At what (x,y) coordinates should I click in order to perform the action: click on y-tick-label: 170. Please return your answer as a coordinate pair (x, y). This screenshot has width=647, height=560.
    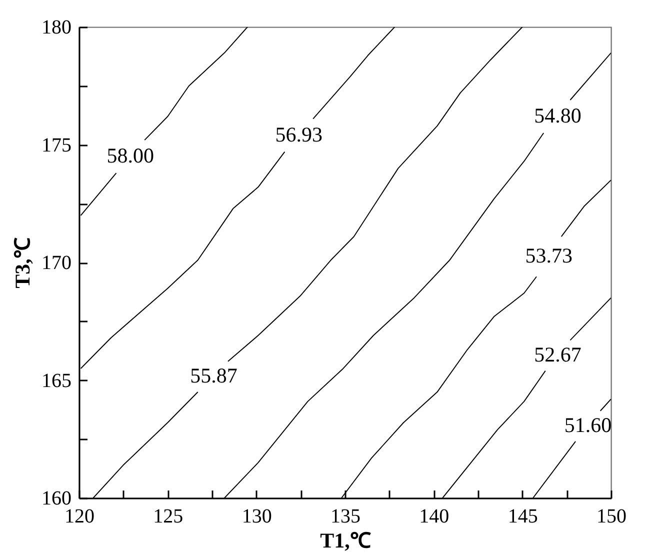
    Looking at the image, I should click on (57, 263).